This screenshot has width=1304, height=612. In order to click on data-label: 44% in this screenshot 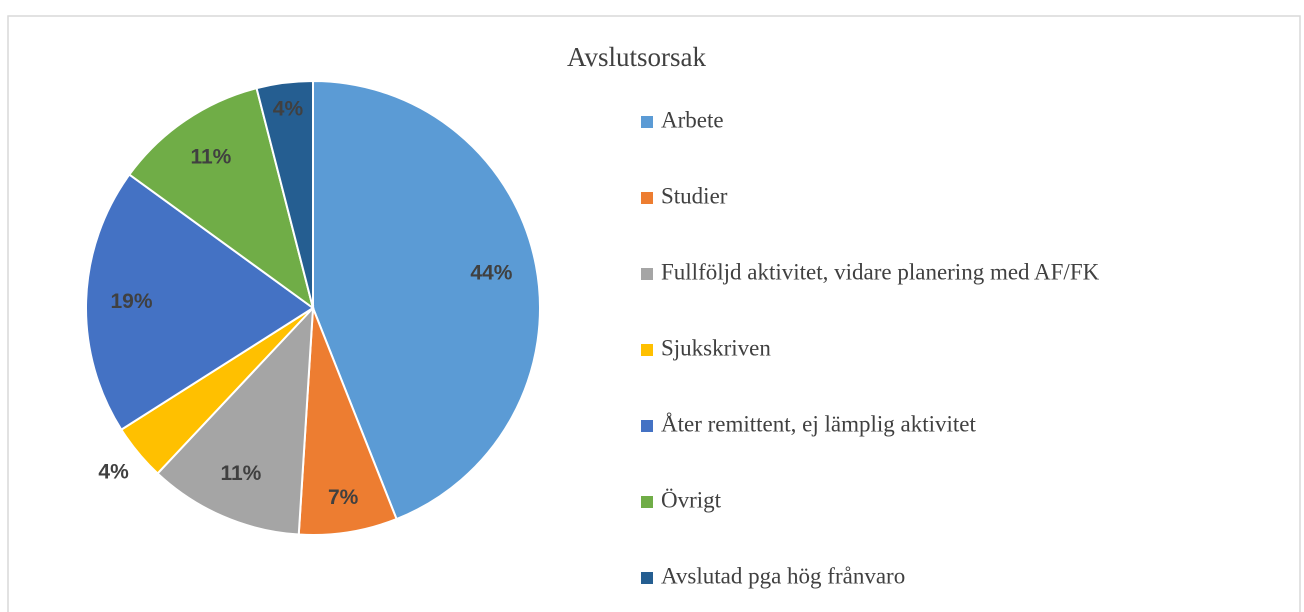, I will do `click(491, 273)`.